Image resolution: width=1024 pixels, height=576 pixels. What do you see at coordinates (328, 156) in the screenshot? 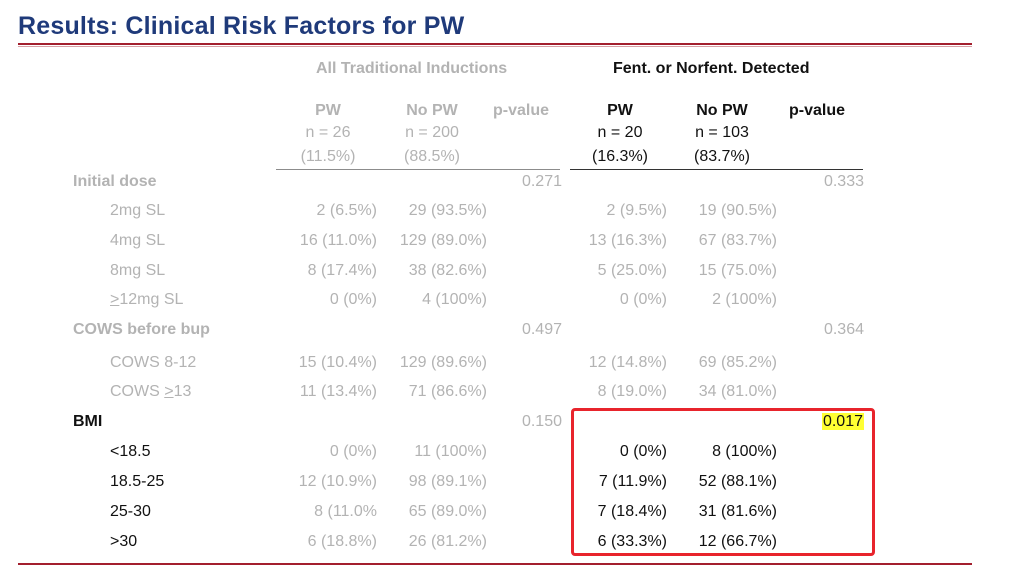
I see `col-all-pw-pct: (11.5%)` at bounding box center [328, 156].